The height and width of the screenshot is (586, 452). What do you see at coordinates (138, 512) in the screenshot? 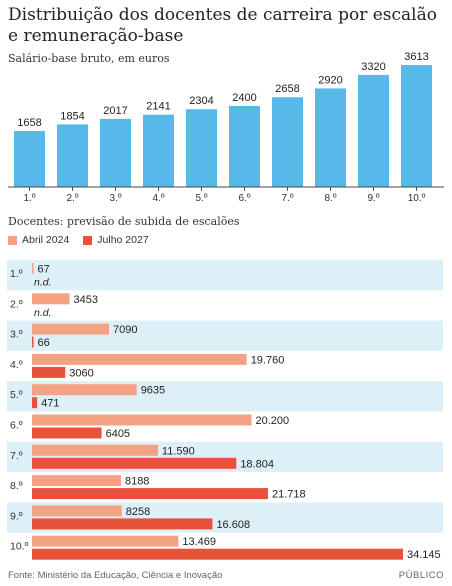
I see `value-label-a: 8258` at bounding box center [138, 512].